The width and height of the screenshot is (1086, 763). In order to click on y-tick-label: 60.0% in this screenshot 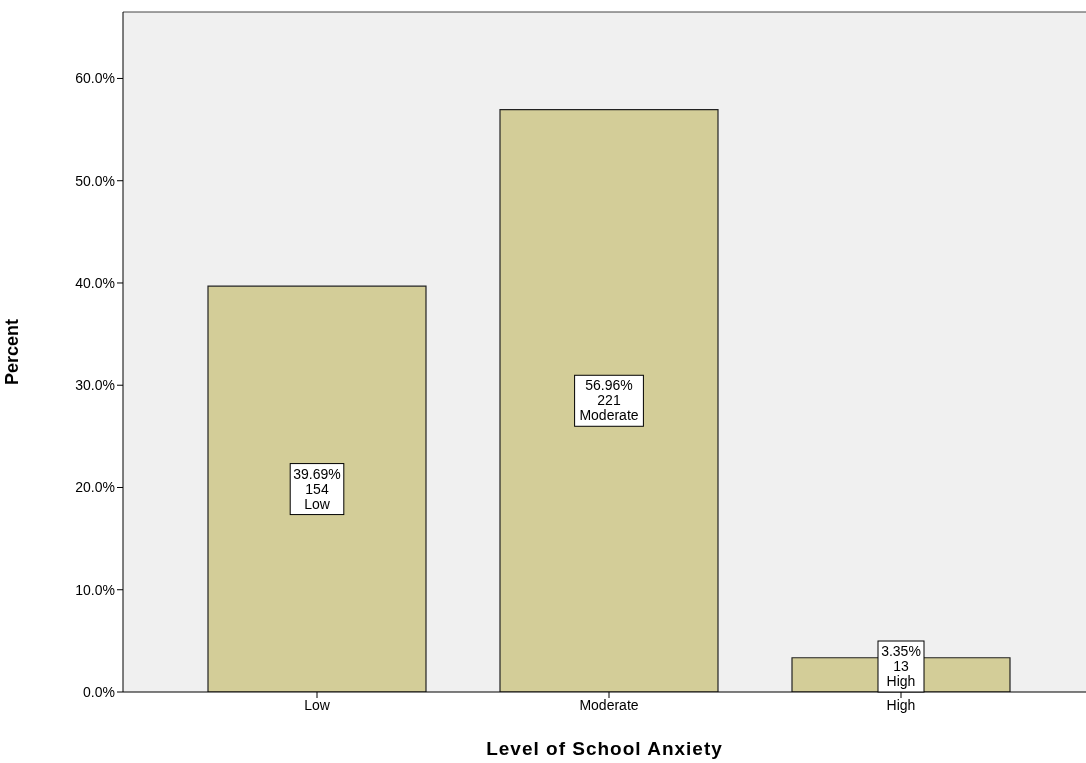, I will do `click(95, 78)`.